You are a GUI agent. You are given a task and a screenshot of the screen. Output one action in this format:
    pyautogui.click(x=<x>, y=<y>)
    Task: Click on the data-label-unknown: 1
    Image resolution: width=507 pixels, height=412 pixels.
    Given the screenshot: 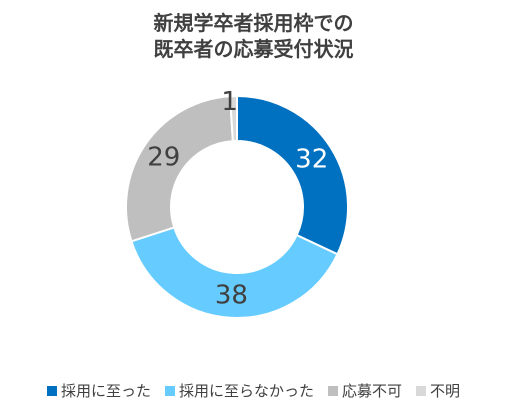 What is the action you would take?
    pyautogui.click(x=229, y=102)
    